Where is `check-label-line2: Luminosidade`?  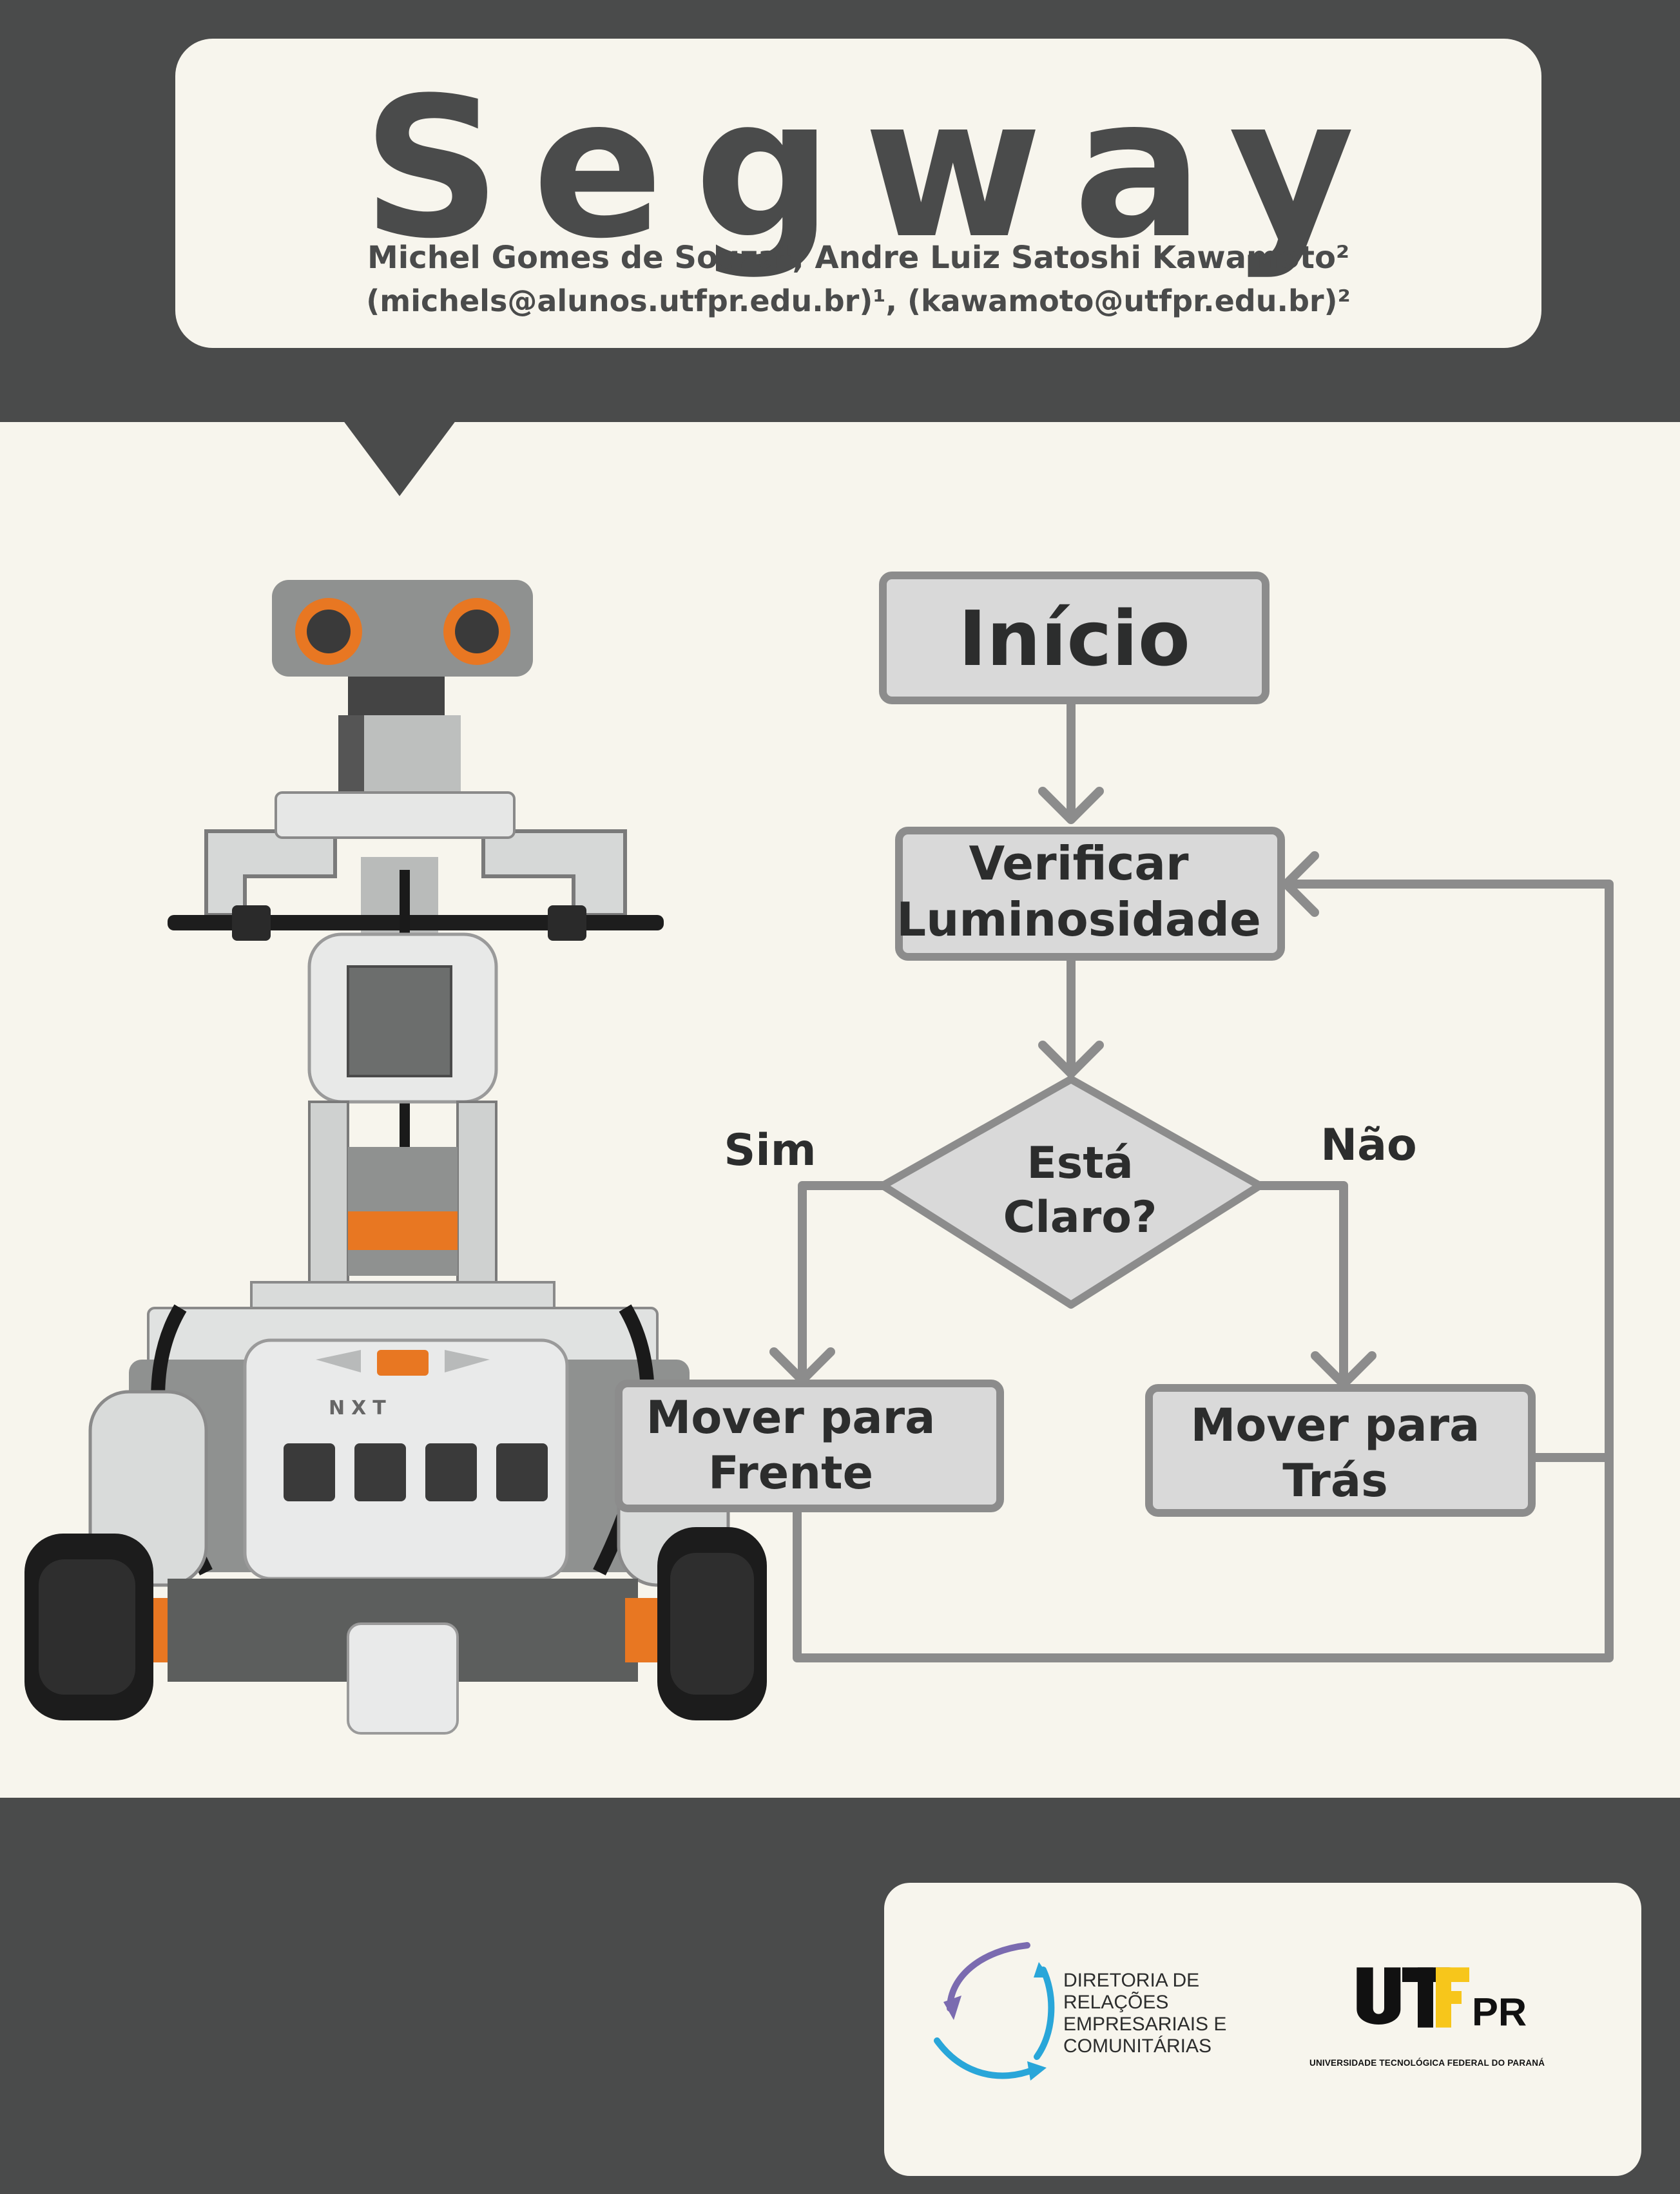 check-label-line2: Luminosidade is located at coordinates (1079, 919).